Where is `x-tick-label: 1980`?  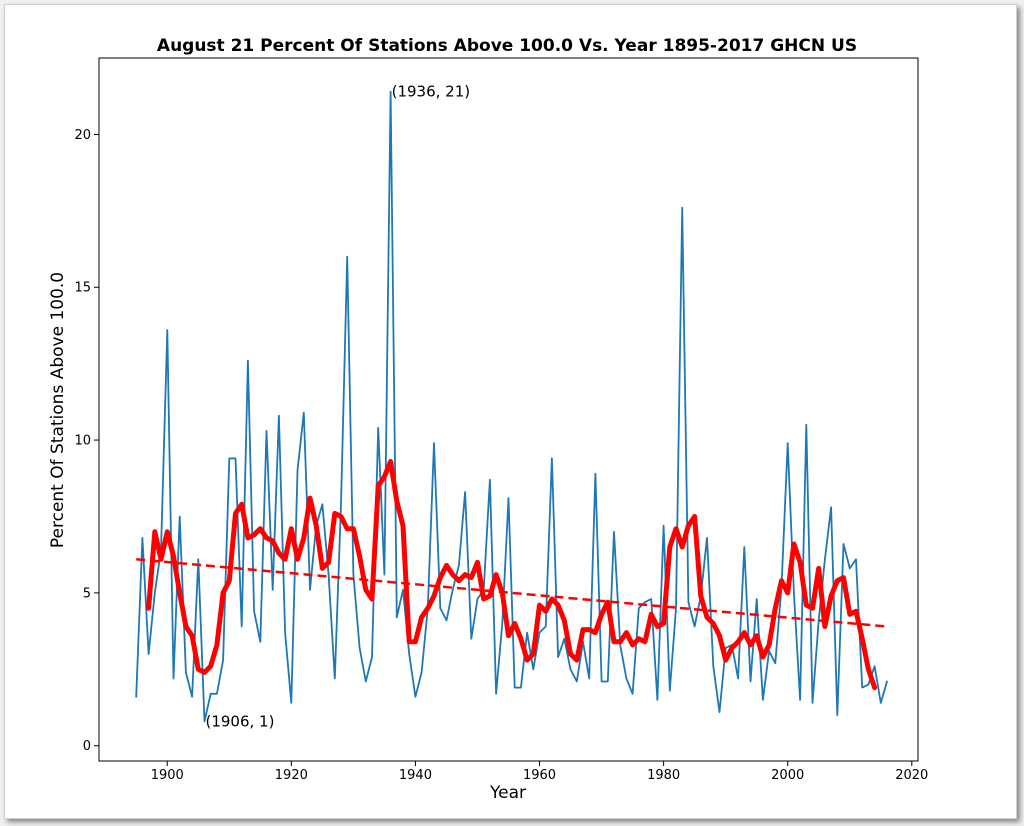
x-tick-label: 1980 is located at coordinates (663, 775).